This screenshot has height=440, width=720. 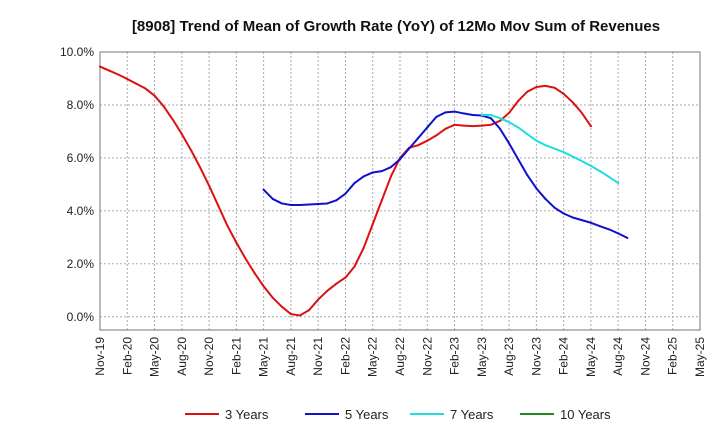 I want to click on x-tick-label: Nov-24, so click(x=645, y=356).